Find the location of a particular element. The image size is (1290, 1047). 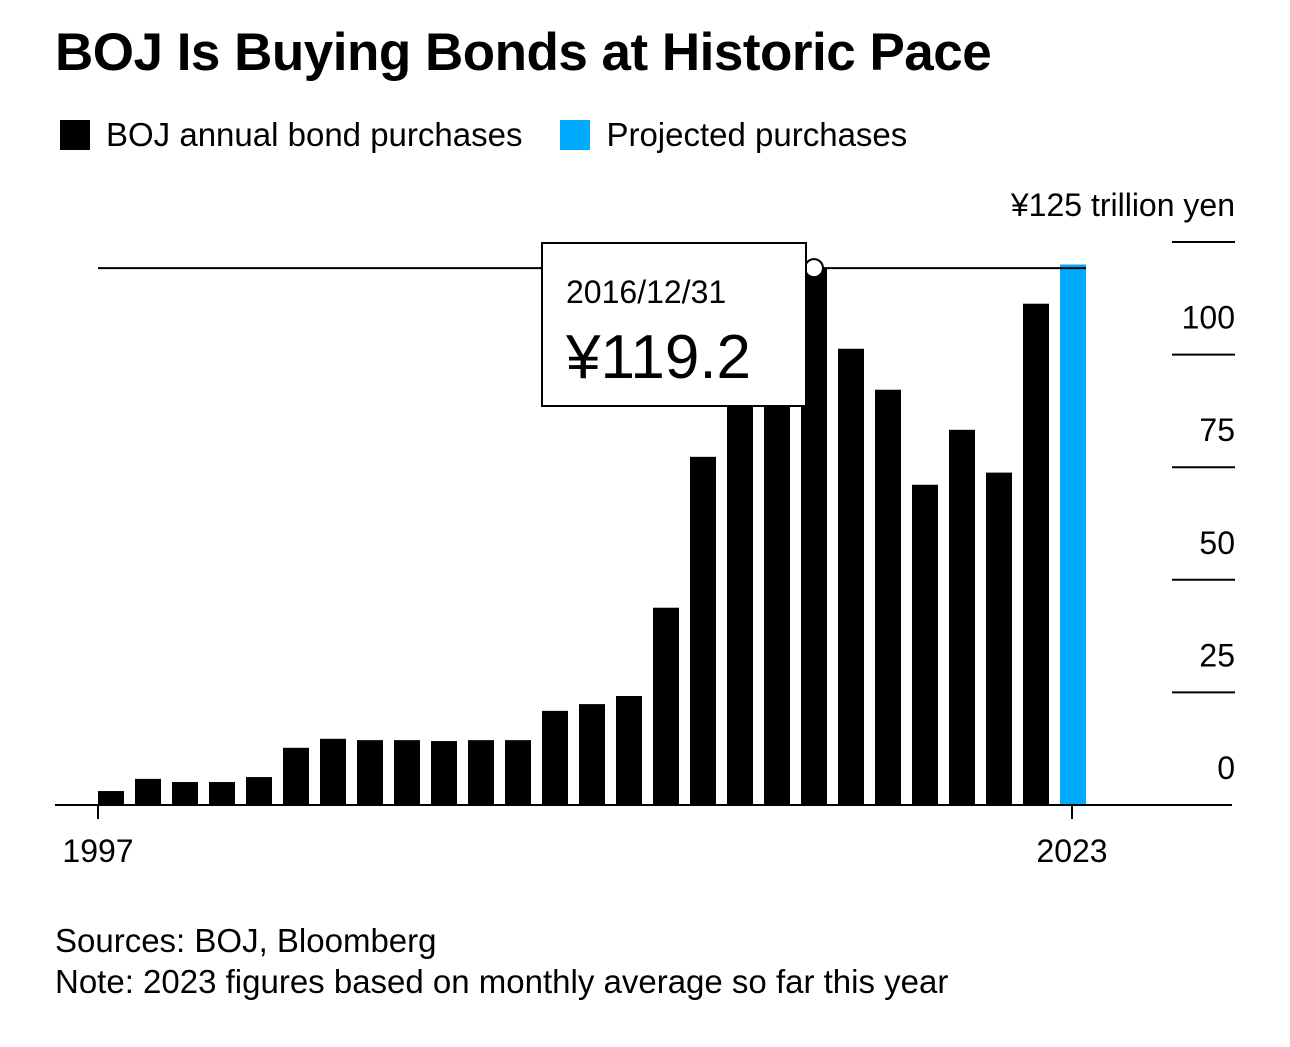

y-tick-label: 50 is located at coordinates (1217, 543).